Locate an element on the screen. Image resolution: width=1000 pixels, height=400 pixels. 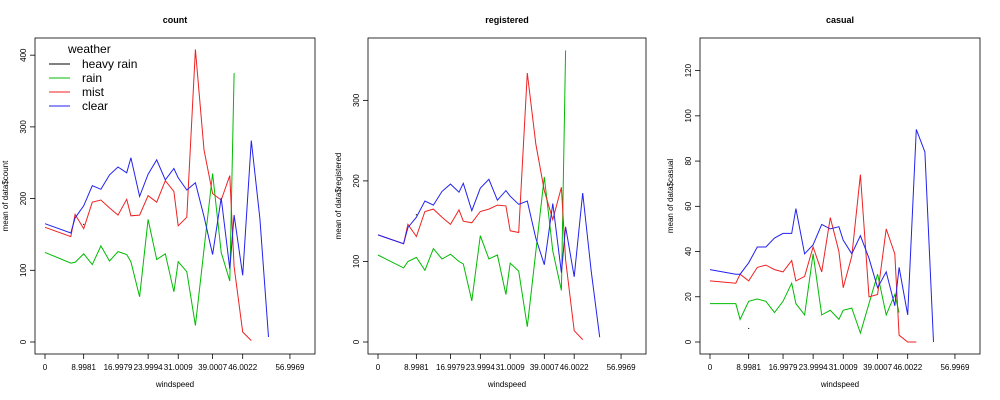
legend-label: clear is located at coordinates (95, 106).